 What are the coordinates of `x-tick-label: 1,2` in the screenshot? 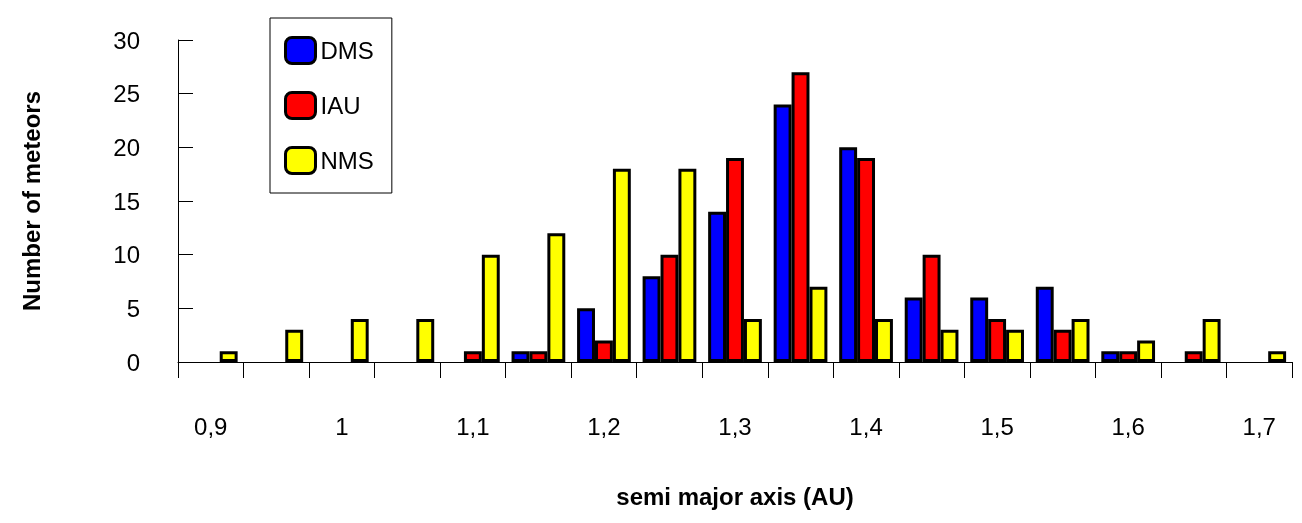 It's located at (604, 426).